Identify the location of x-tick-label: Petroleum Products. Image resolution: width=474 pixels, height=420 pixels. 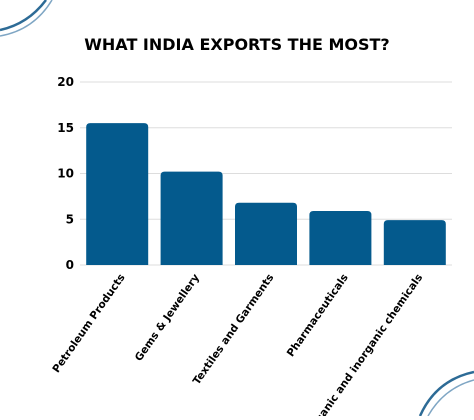
(88, 323).